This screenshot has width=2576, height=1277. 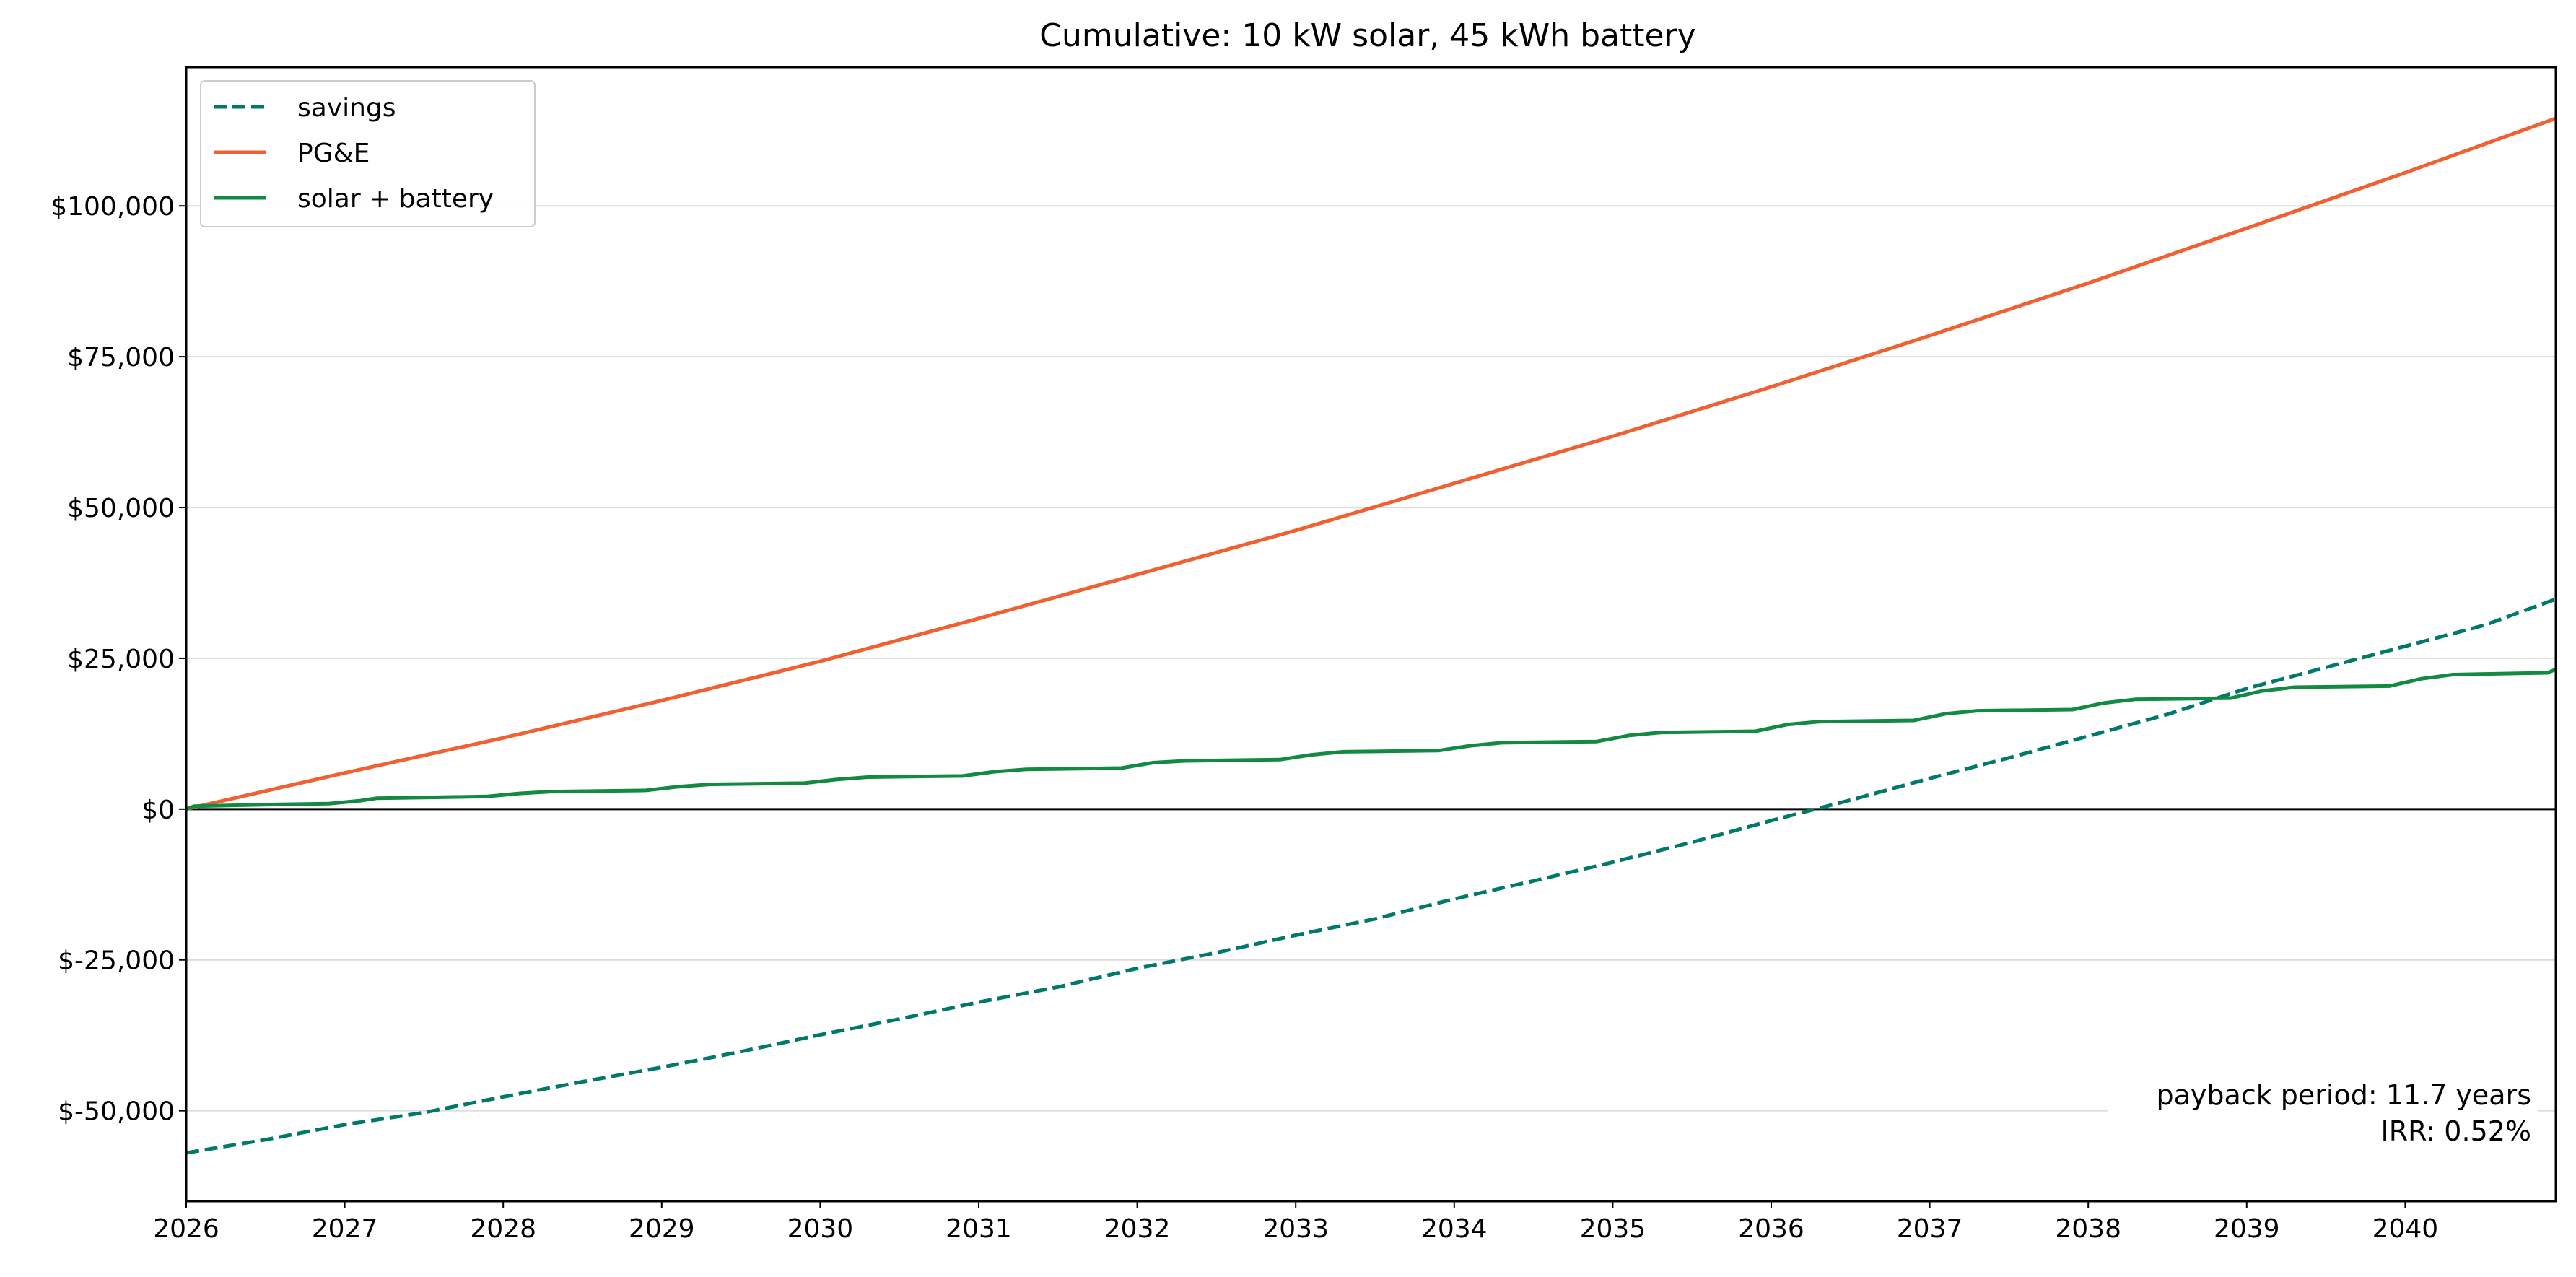 I want to click on y-tick-label: $-25,000, so click(x=116, y=961).